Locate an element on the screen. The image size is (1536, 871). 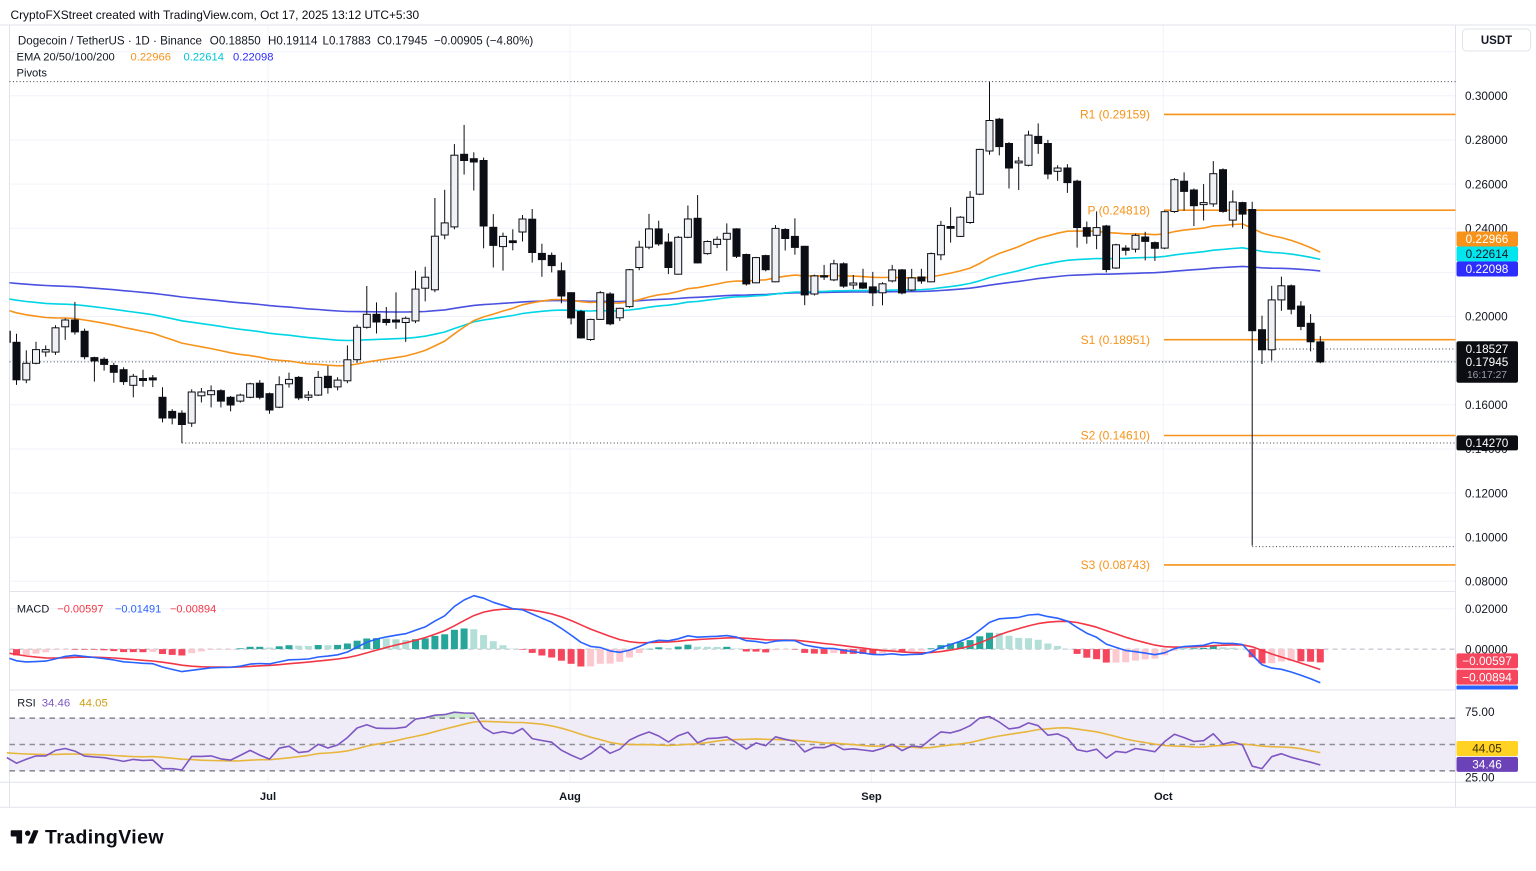
svg-text: 0.22614 is located at coordinates (1487, 254).